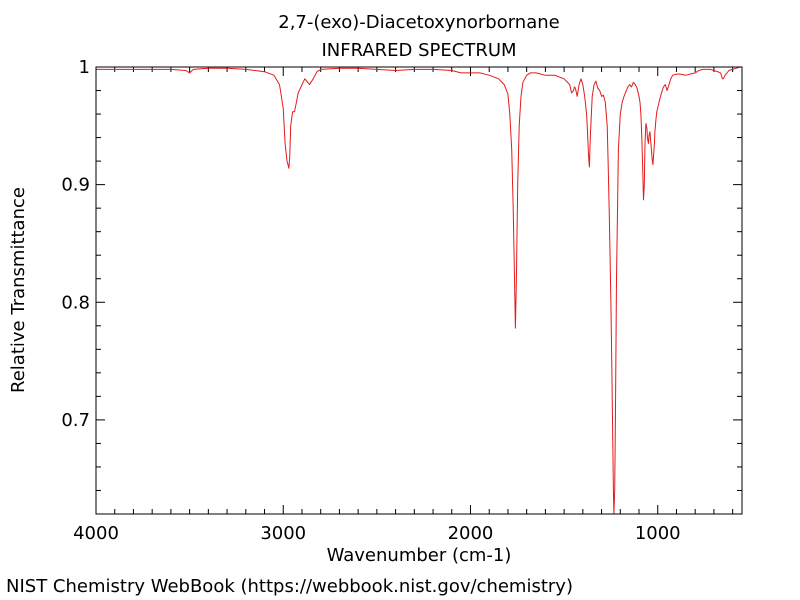 Image resolution: width=800 pixels, height=600 pixels. I want to click on y-tick-label: 0.9, so click(75, 185).